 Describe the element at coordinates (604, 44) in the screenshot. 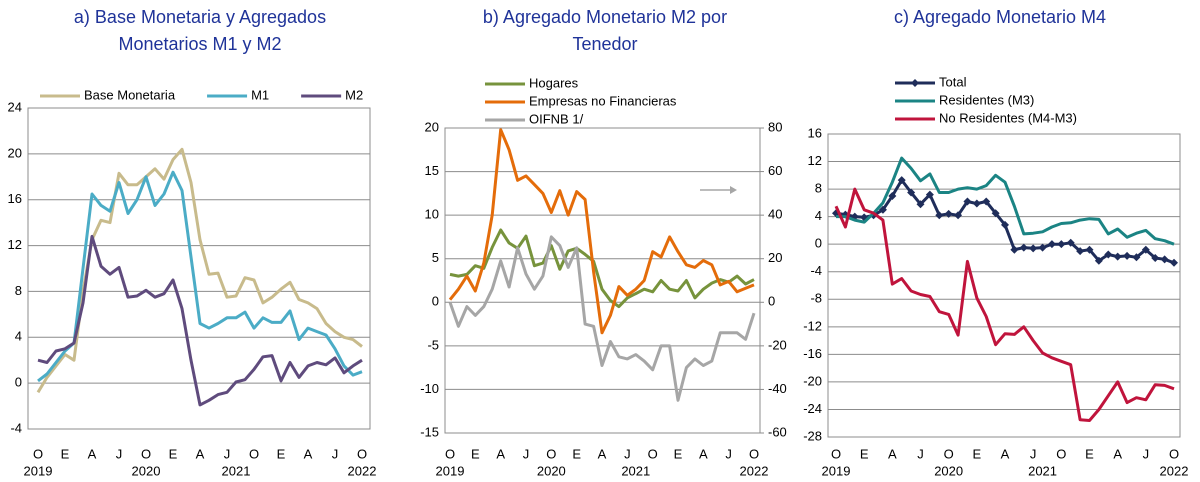

I see `chart-title: Tenedor` at that location.